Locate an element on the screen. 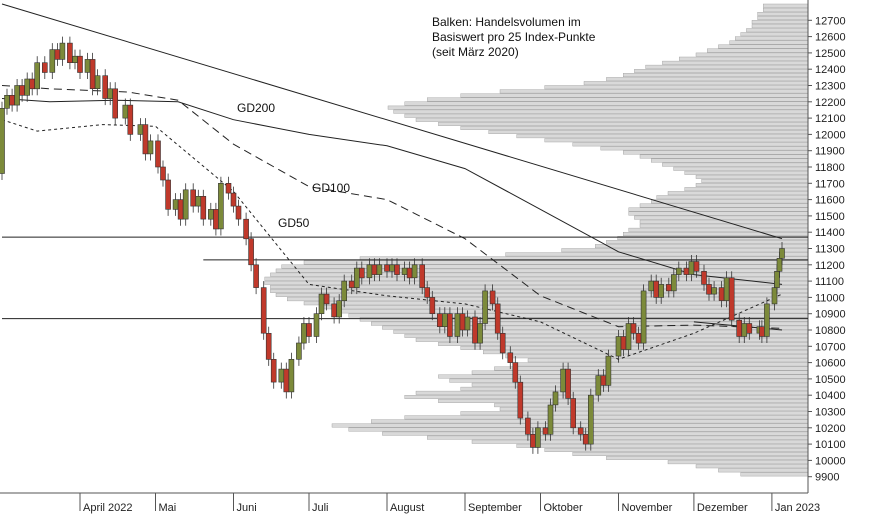 The width and height of the screenshot is (874, 515). y-tick-label: 10800 is located at coordinates (830, 331).